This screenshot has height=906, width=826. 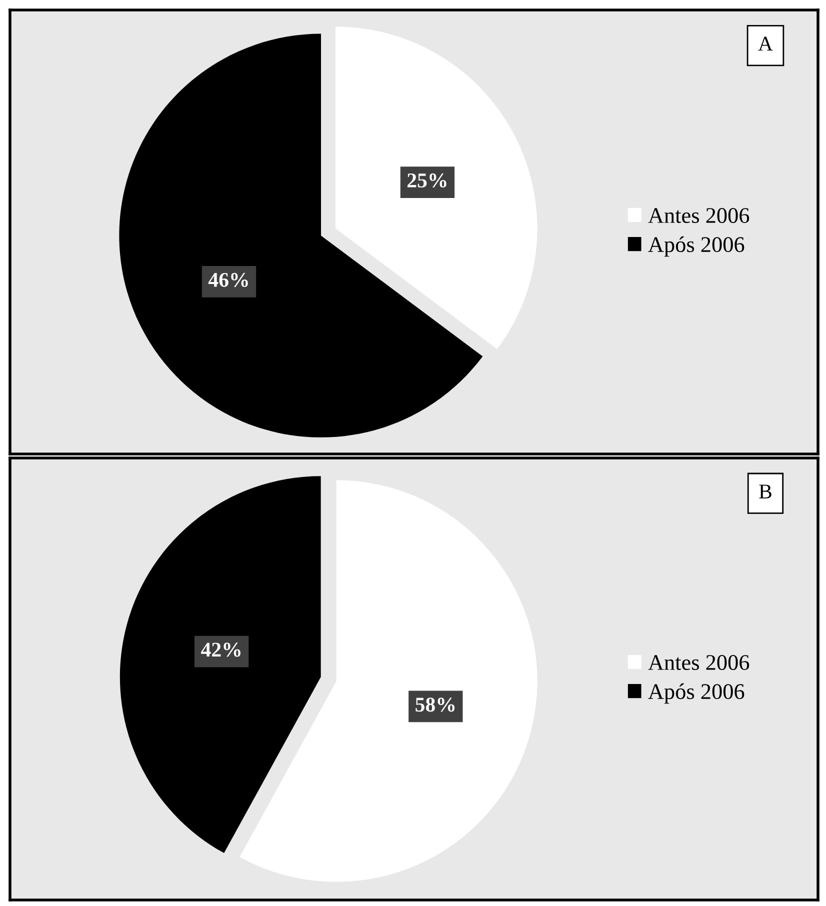 I want to click on data-label: 42%, so click(x=220, y=649).